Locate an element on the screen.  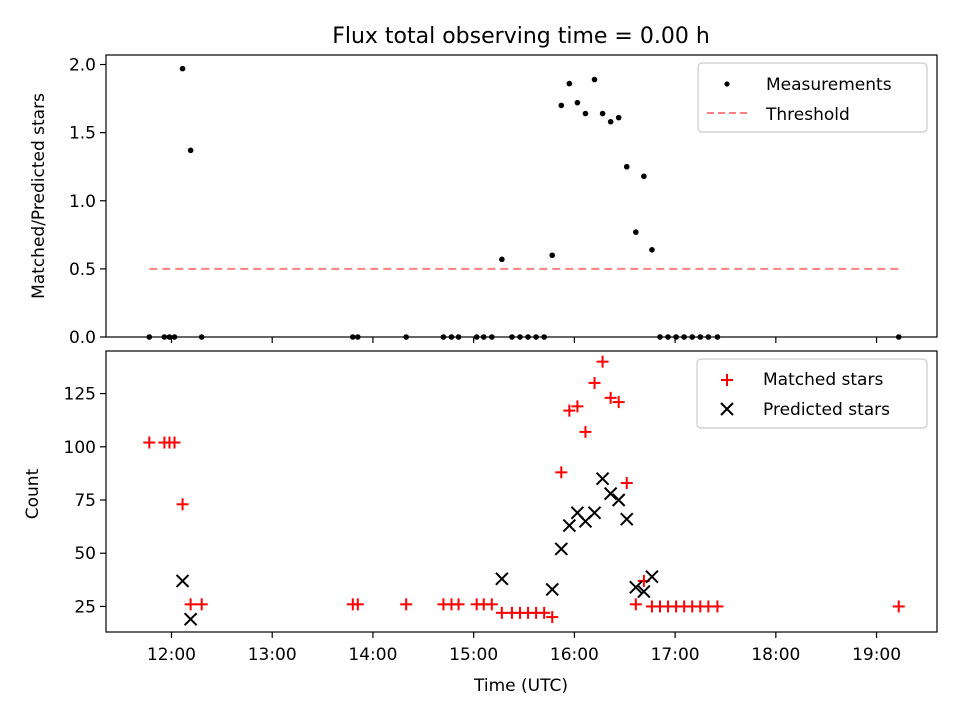
legend-predicted-label: Predicted stars is located at coordinates (826, 410).